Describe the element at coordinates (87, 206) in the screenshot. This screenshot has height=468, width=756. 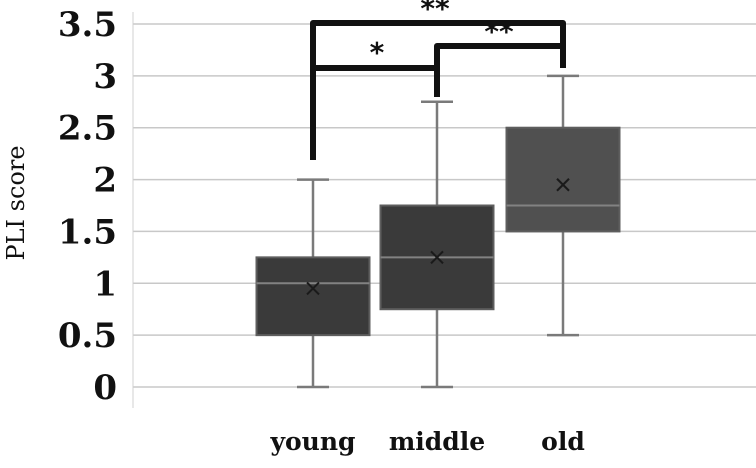
I see `y-tick-labels: 0 0.5 1 1.5 2 2.5 3 3.5` at that location.